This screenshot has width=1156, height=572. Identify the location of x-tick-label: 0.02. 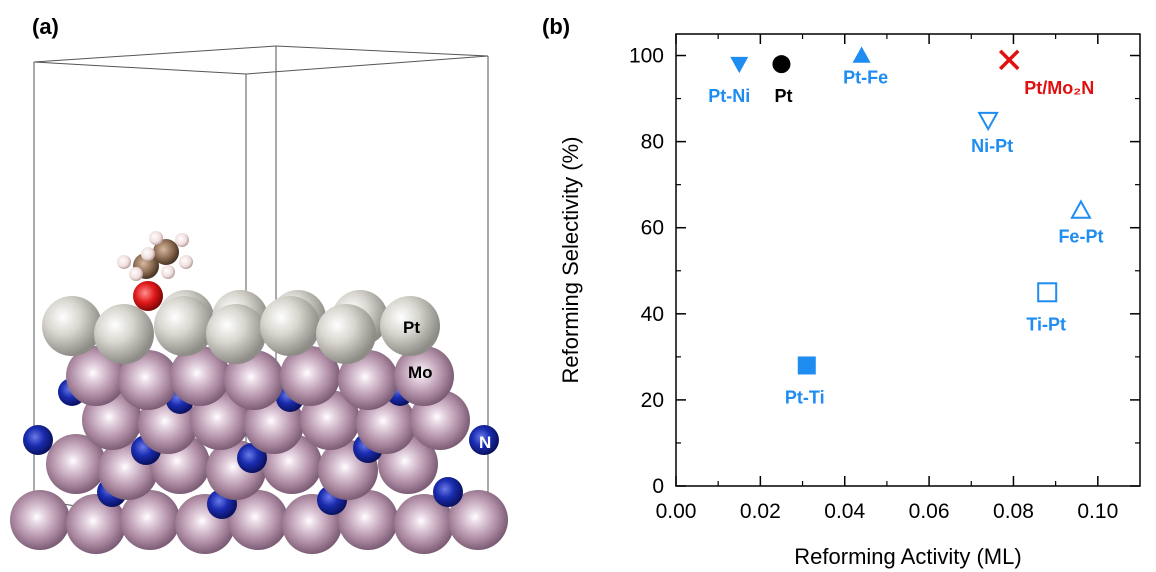
(760, 511).